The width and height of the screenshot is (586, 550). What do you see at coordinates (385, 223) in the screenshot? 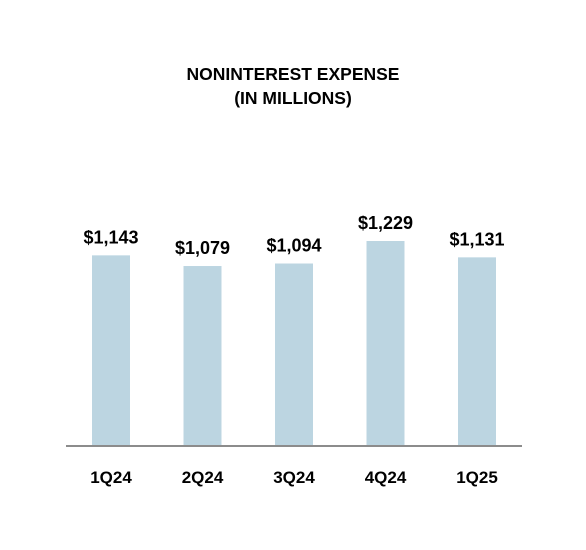
I see `value-label-4q24: $1,229` at bounding box center [385, 223].